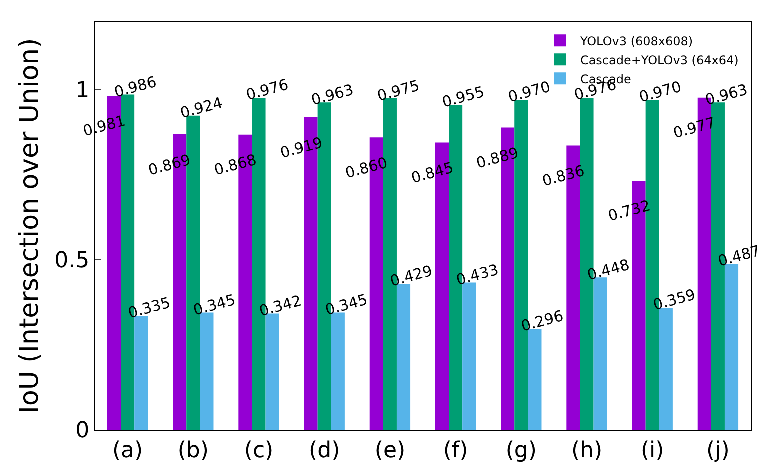  I want to click on y-tick-label: 0.5, so click(72, 261).